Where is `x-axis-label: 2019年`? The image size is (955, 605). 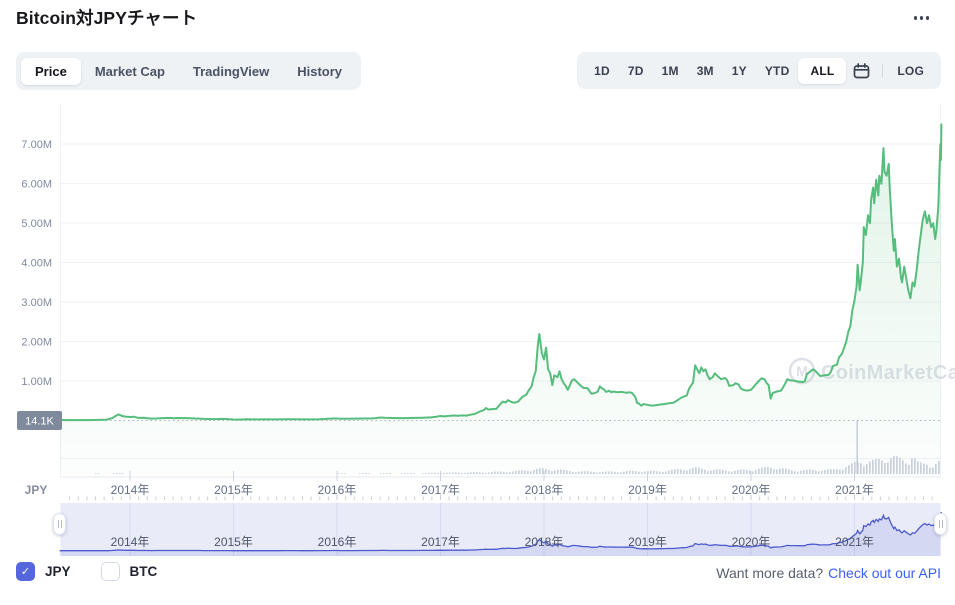 x-axis-label: 2019年 is located at coordinates (647, 490).